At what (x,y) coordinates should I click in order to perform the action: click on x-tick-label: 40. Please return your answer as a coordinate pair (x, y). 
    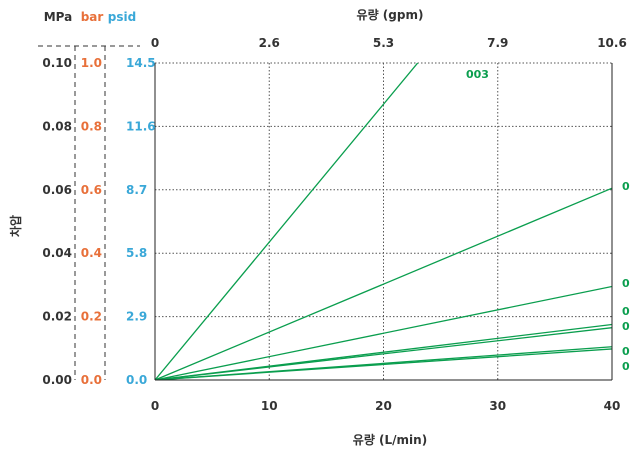
    Looking at the image, I should click on (612, 406).